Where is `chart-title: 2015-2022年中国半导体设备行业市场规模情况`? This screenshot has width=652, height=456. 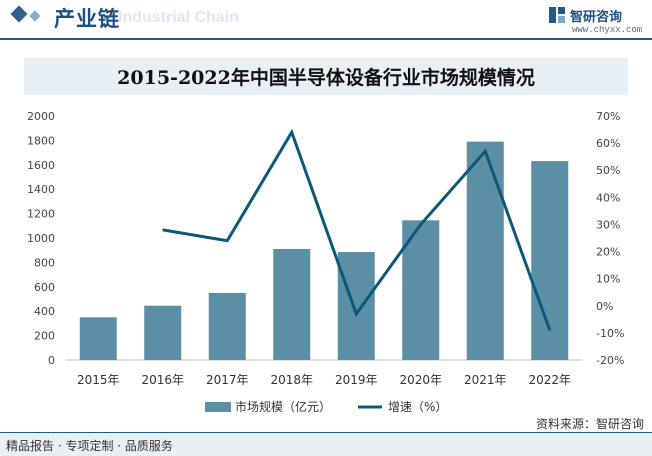
chart-title: 2015-2022年中国半导体设备行业市场规模情况 is located at coordinates (326, 78).